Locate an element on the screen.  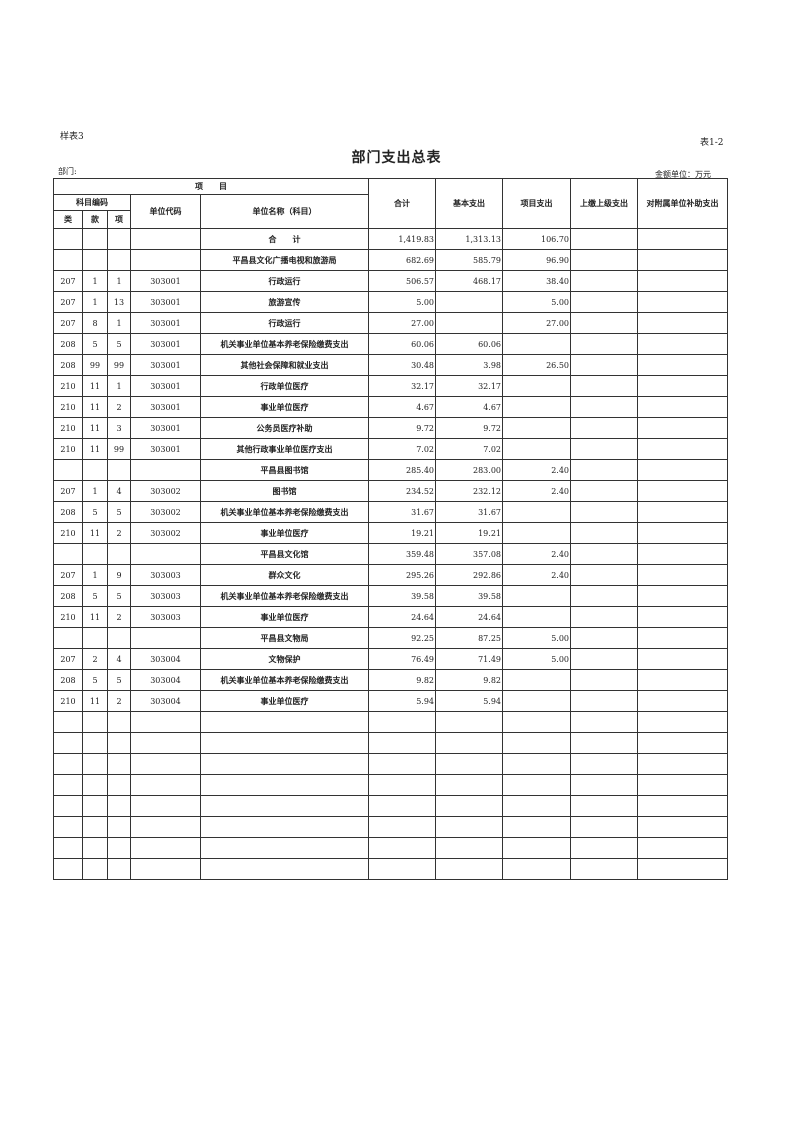
cell-total: 60.06 is located at coordinates (402, 344).